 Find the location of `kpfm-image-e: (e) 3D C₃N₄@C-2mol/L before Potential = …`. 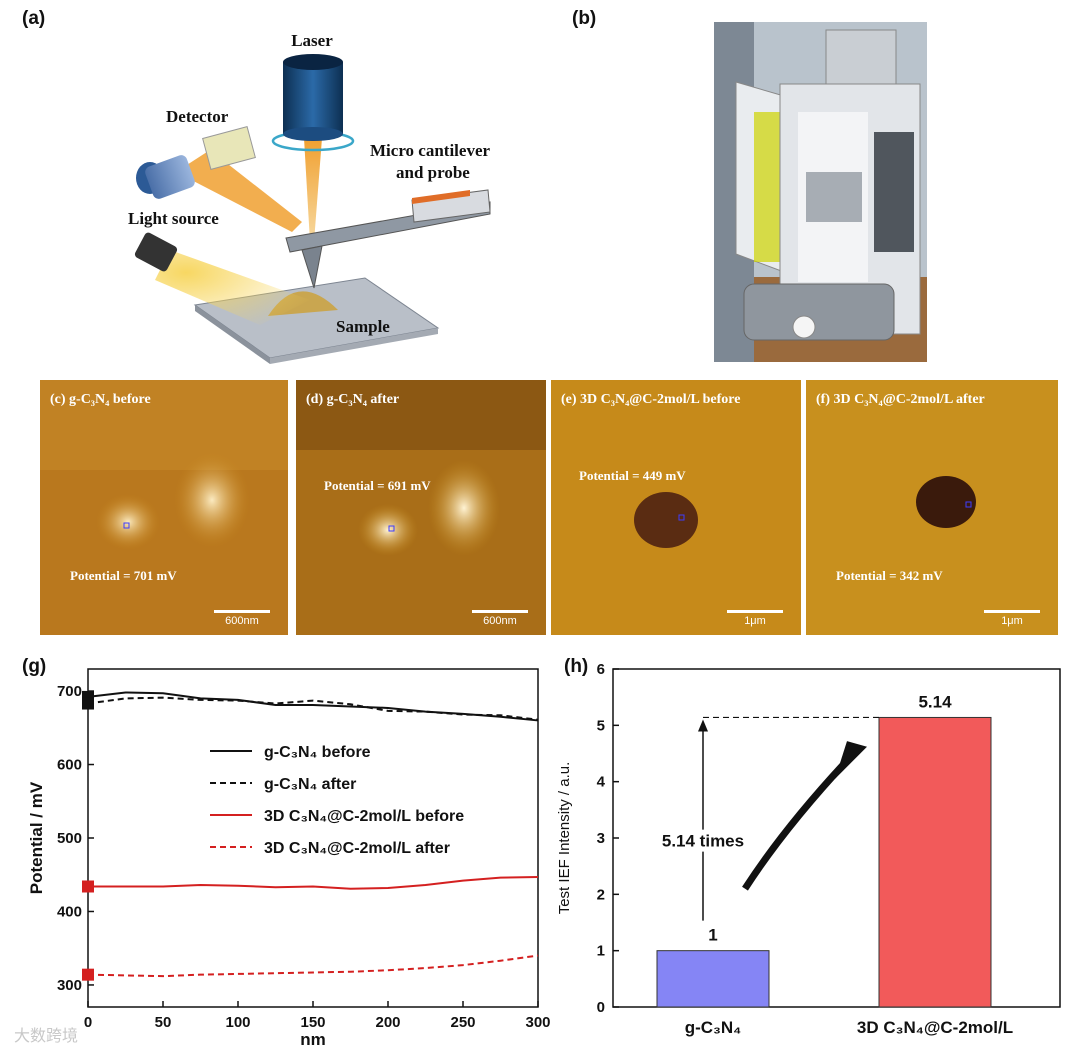

kpfm-image-e: (e) 3D C₃N₄@C-2mol/L before Potential = … is located at coordinates (676, 507).